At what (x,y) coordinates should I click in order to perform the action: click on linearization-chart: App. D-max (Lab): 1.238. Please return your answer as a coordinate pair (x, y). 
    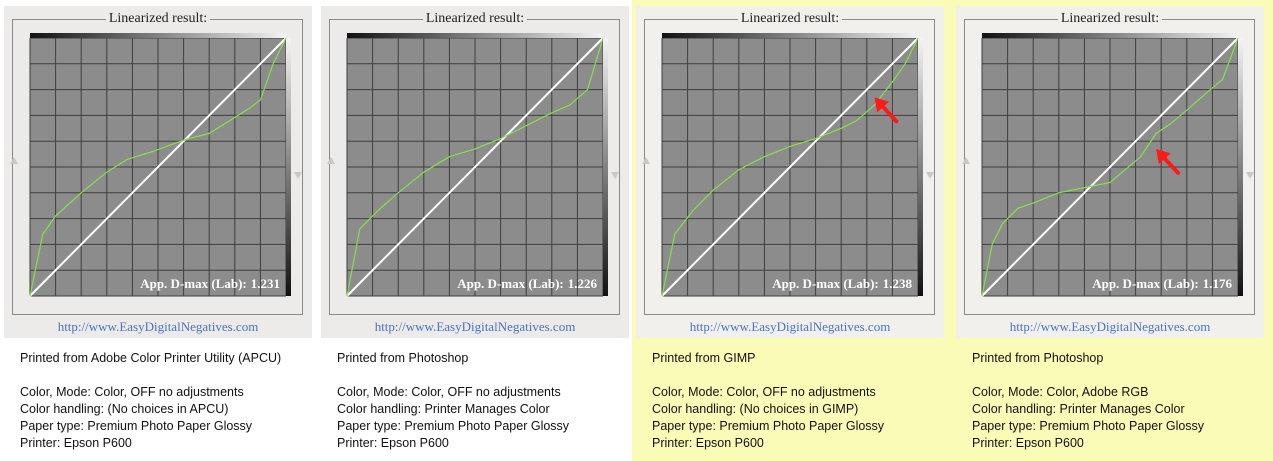
    Looking at the image, I should click on (788, 165).